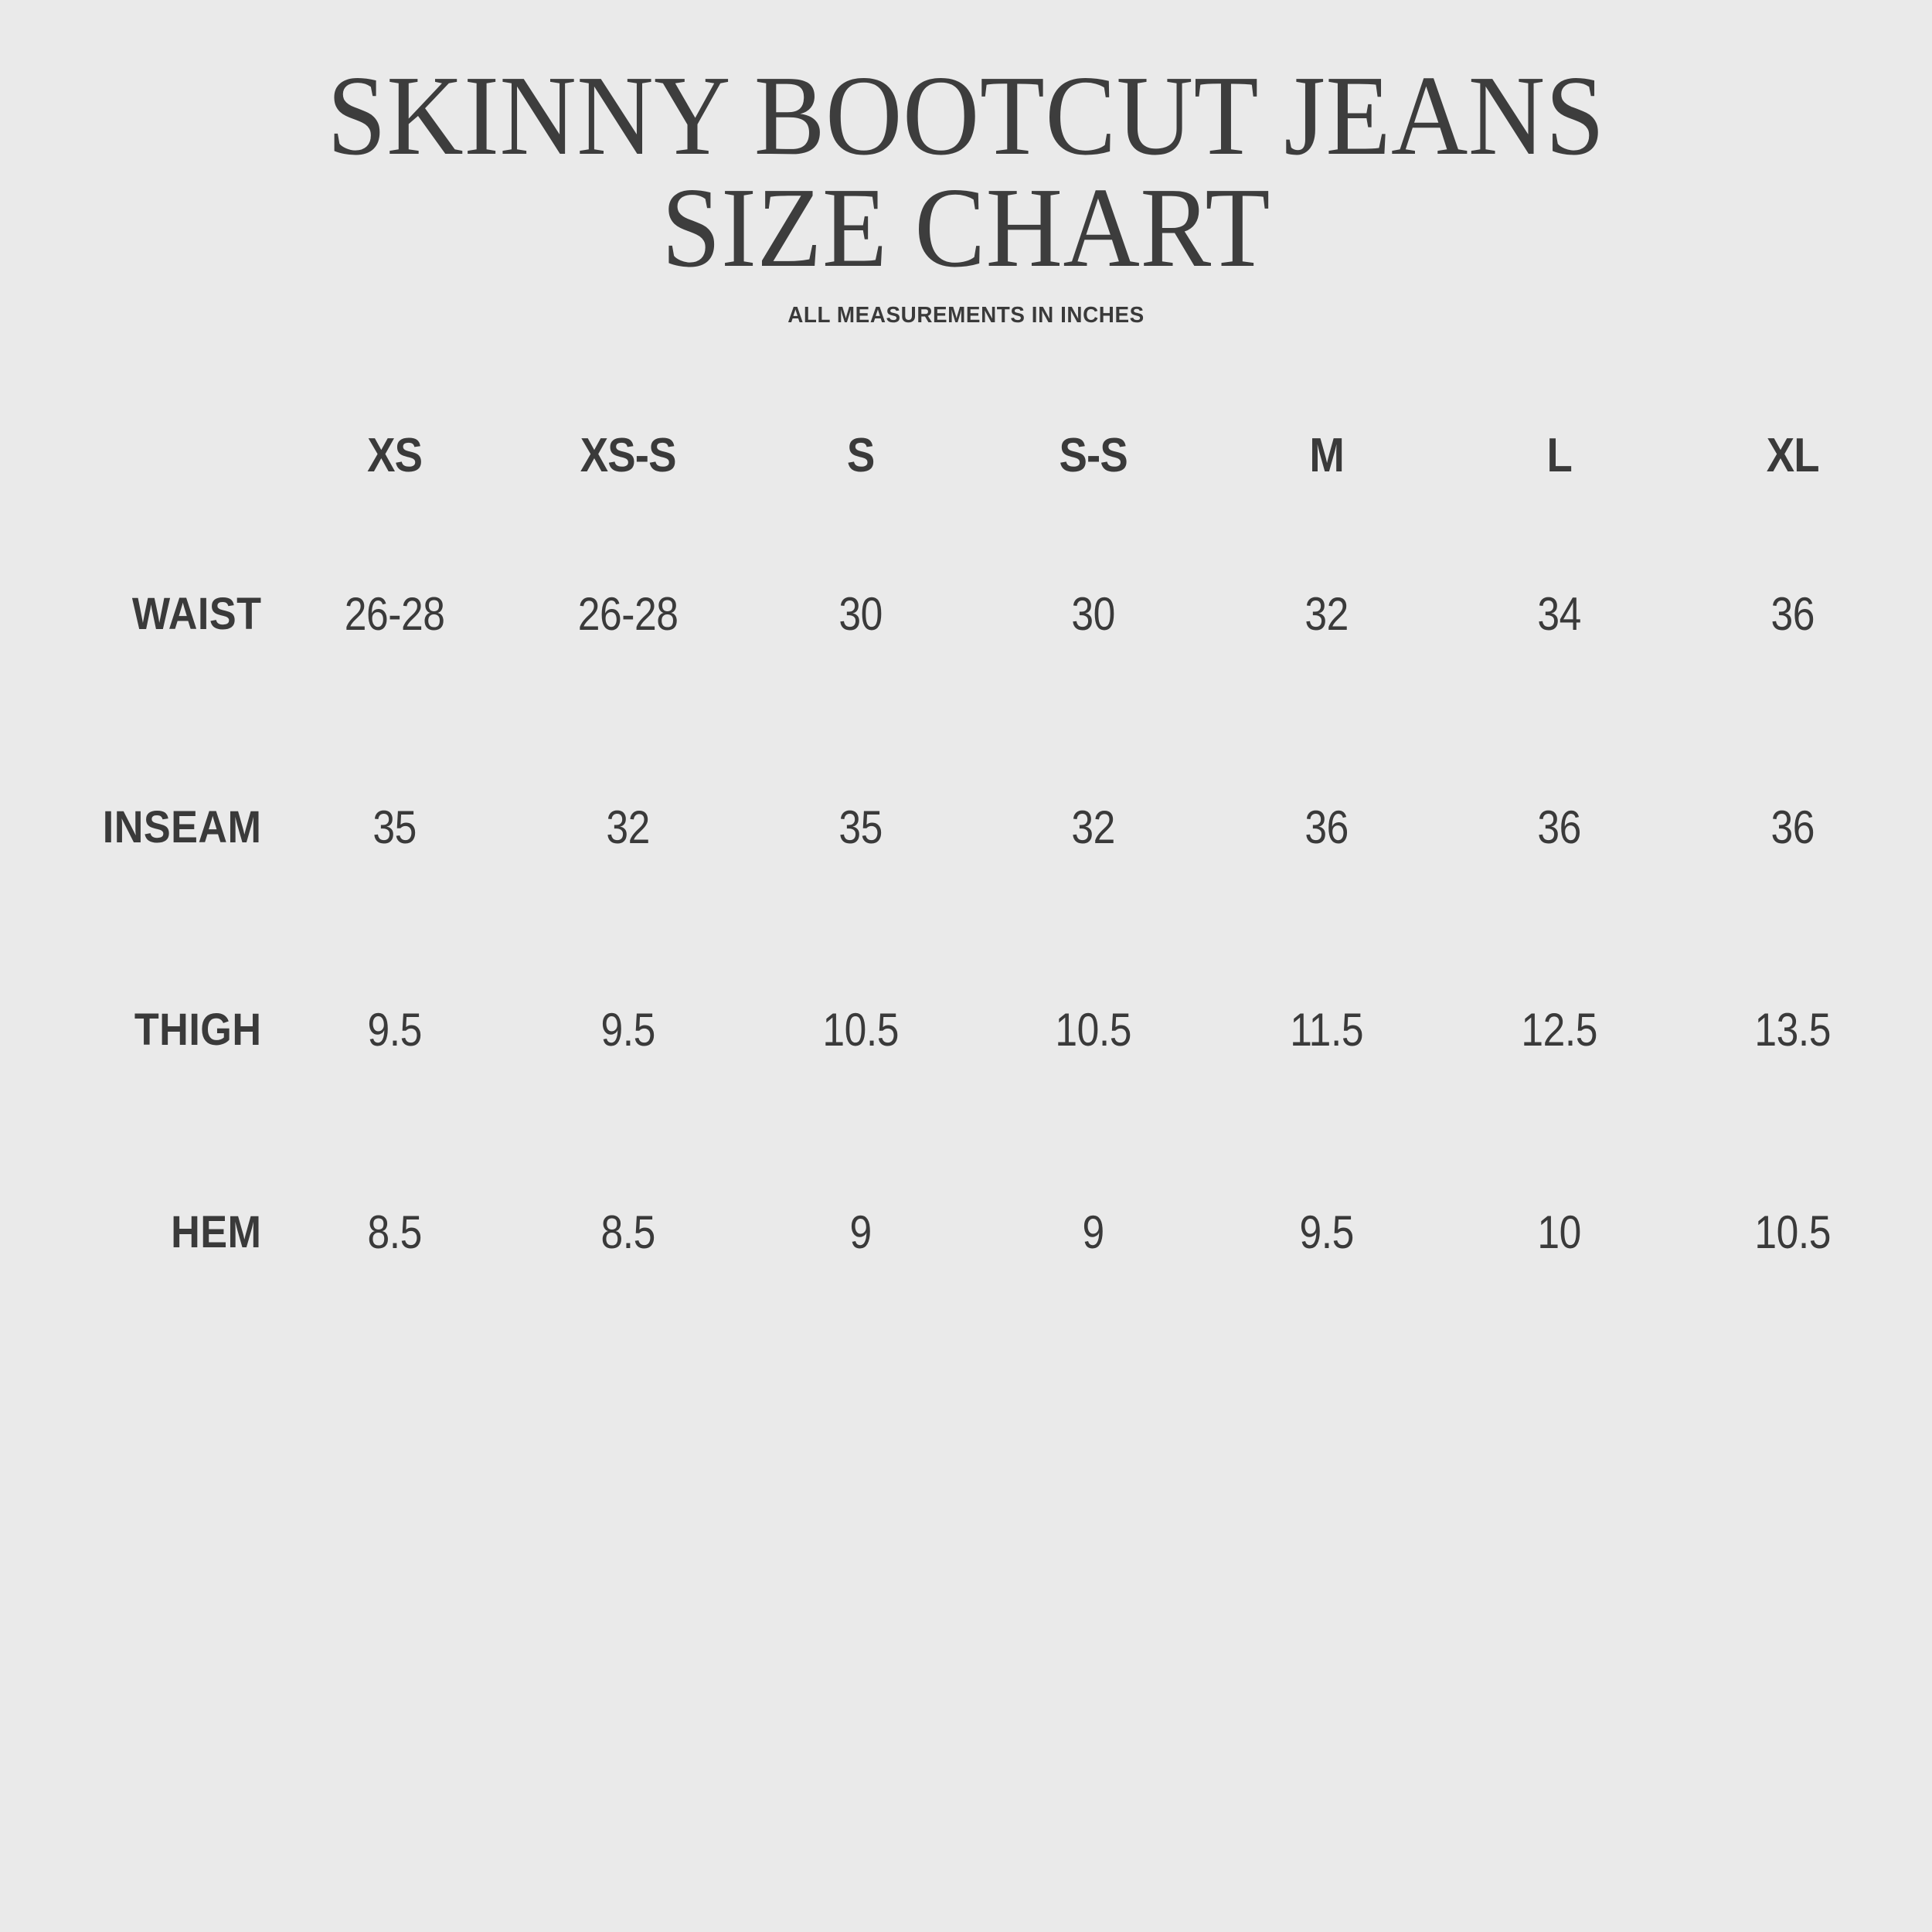 The image size is (1932, 1932). I want to click on cell-hem-s-s: 9, so click(1094, 1232).